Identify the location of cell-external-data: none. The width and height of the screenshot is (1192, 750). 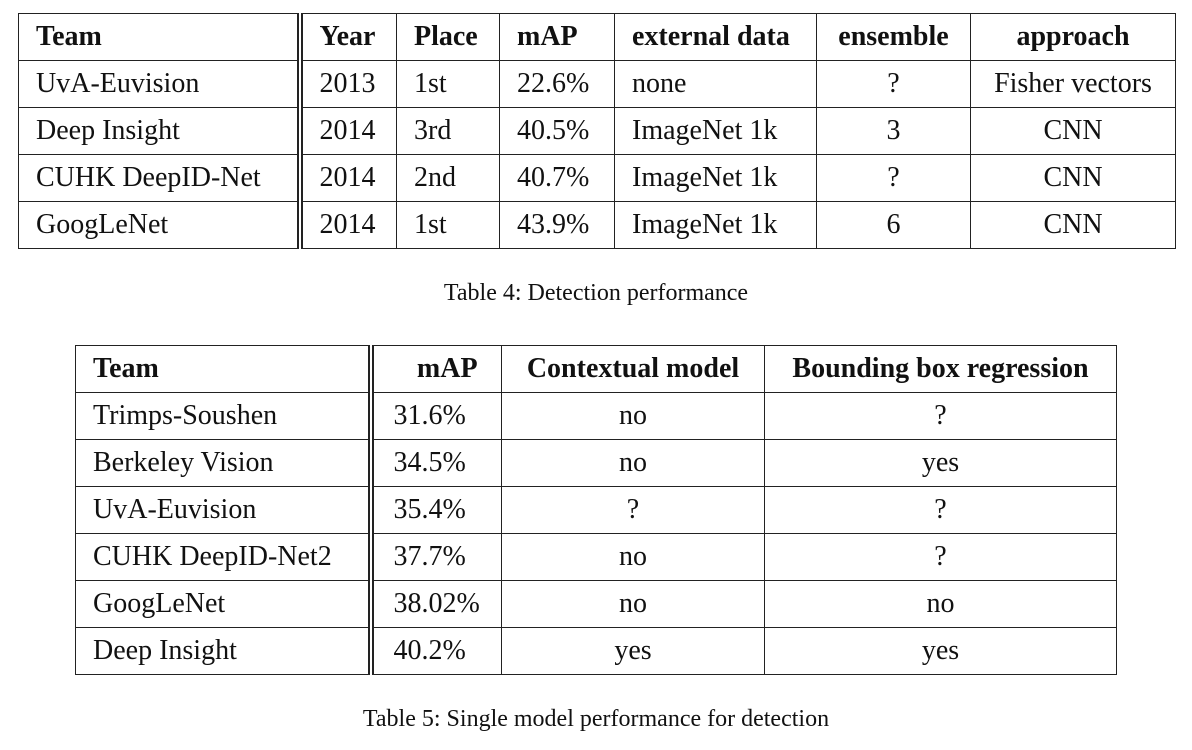
(715, 84).